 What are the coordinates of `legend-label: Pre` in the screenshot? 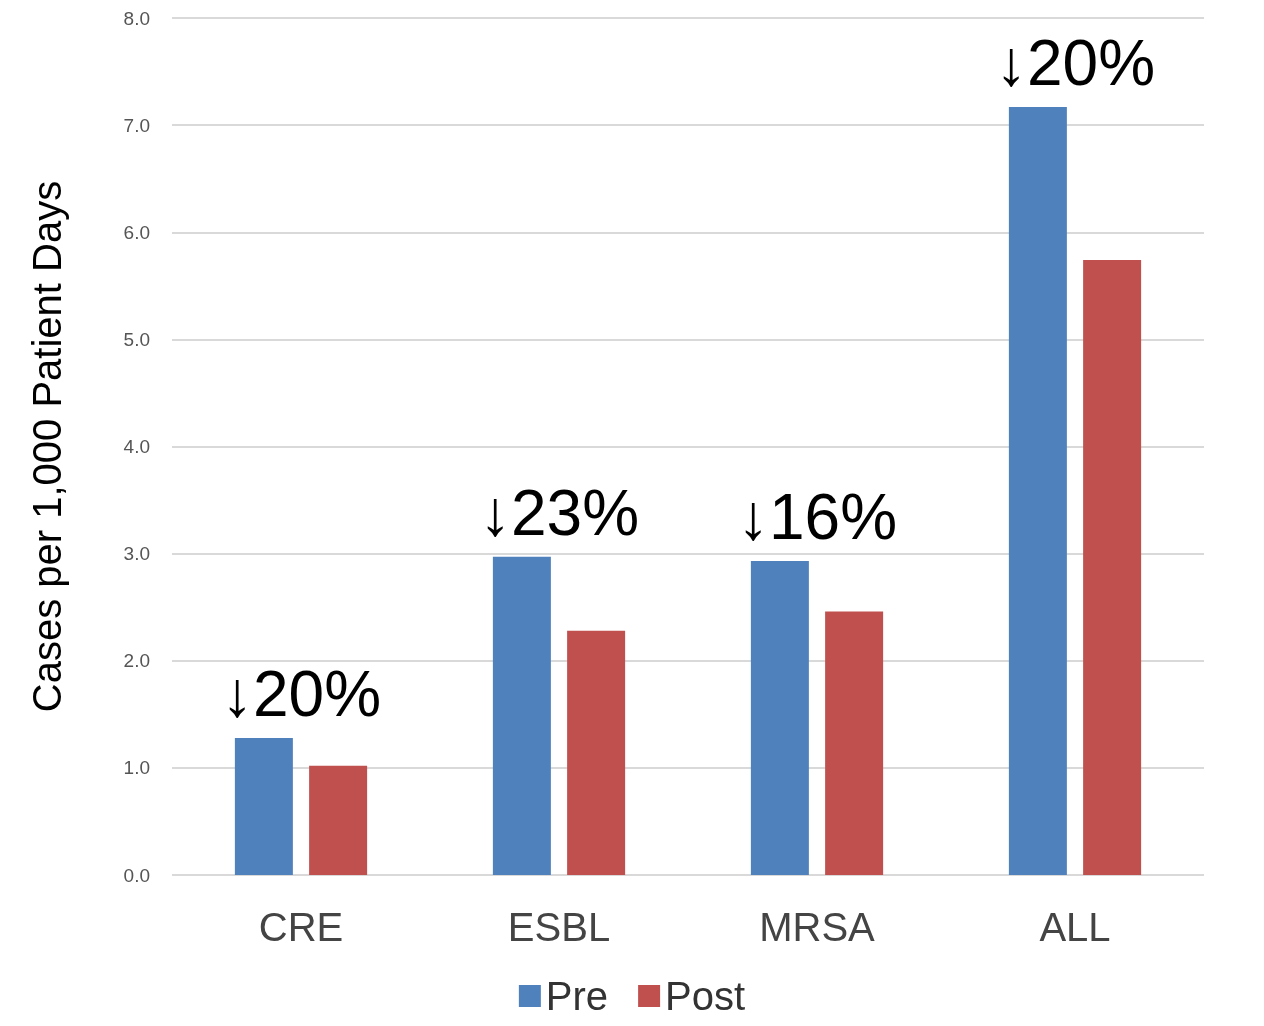 It's located at (577, 996).